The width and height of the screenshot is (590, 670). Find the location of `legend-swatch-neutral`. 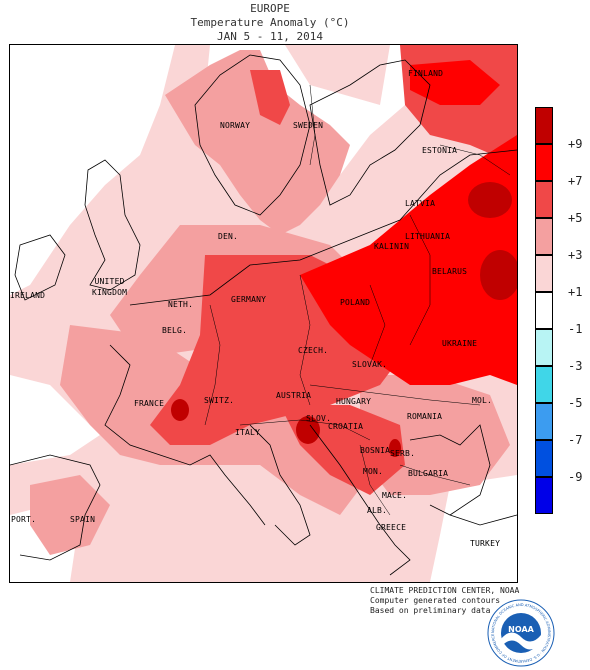

legend-swatch-neutral is located at coordinates (544, 310).